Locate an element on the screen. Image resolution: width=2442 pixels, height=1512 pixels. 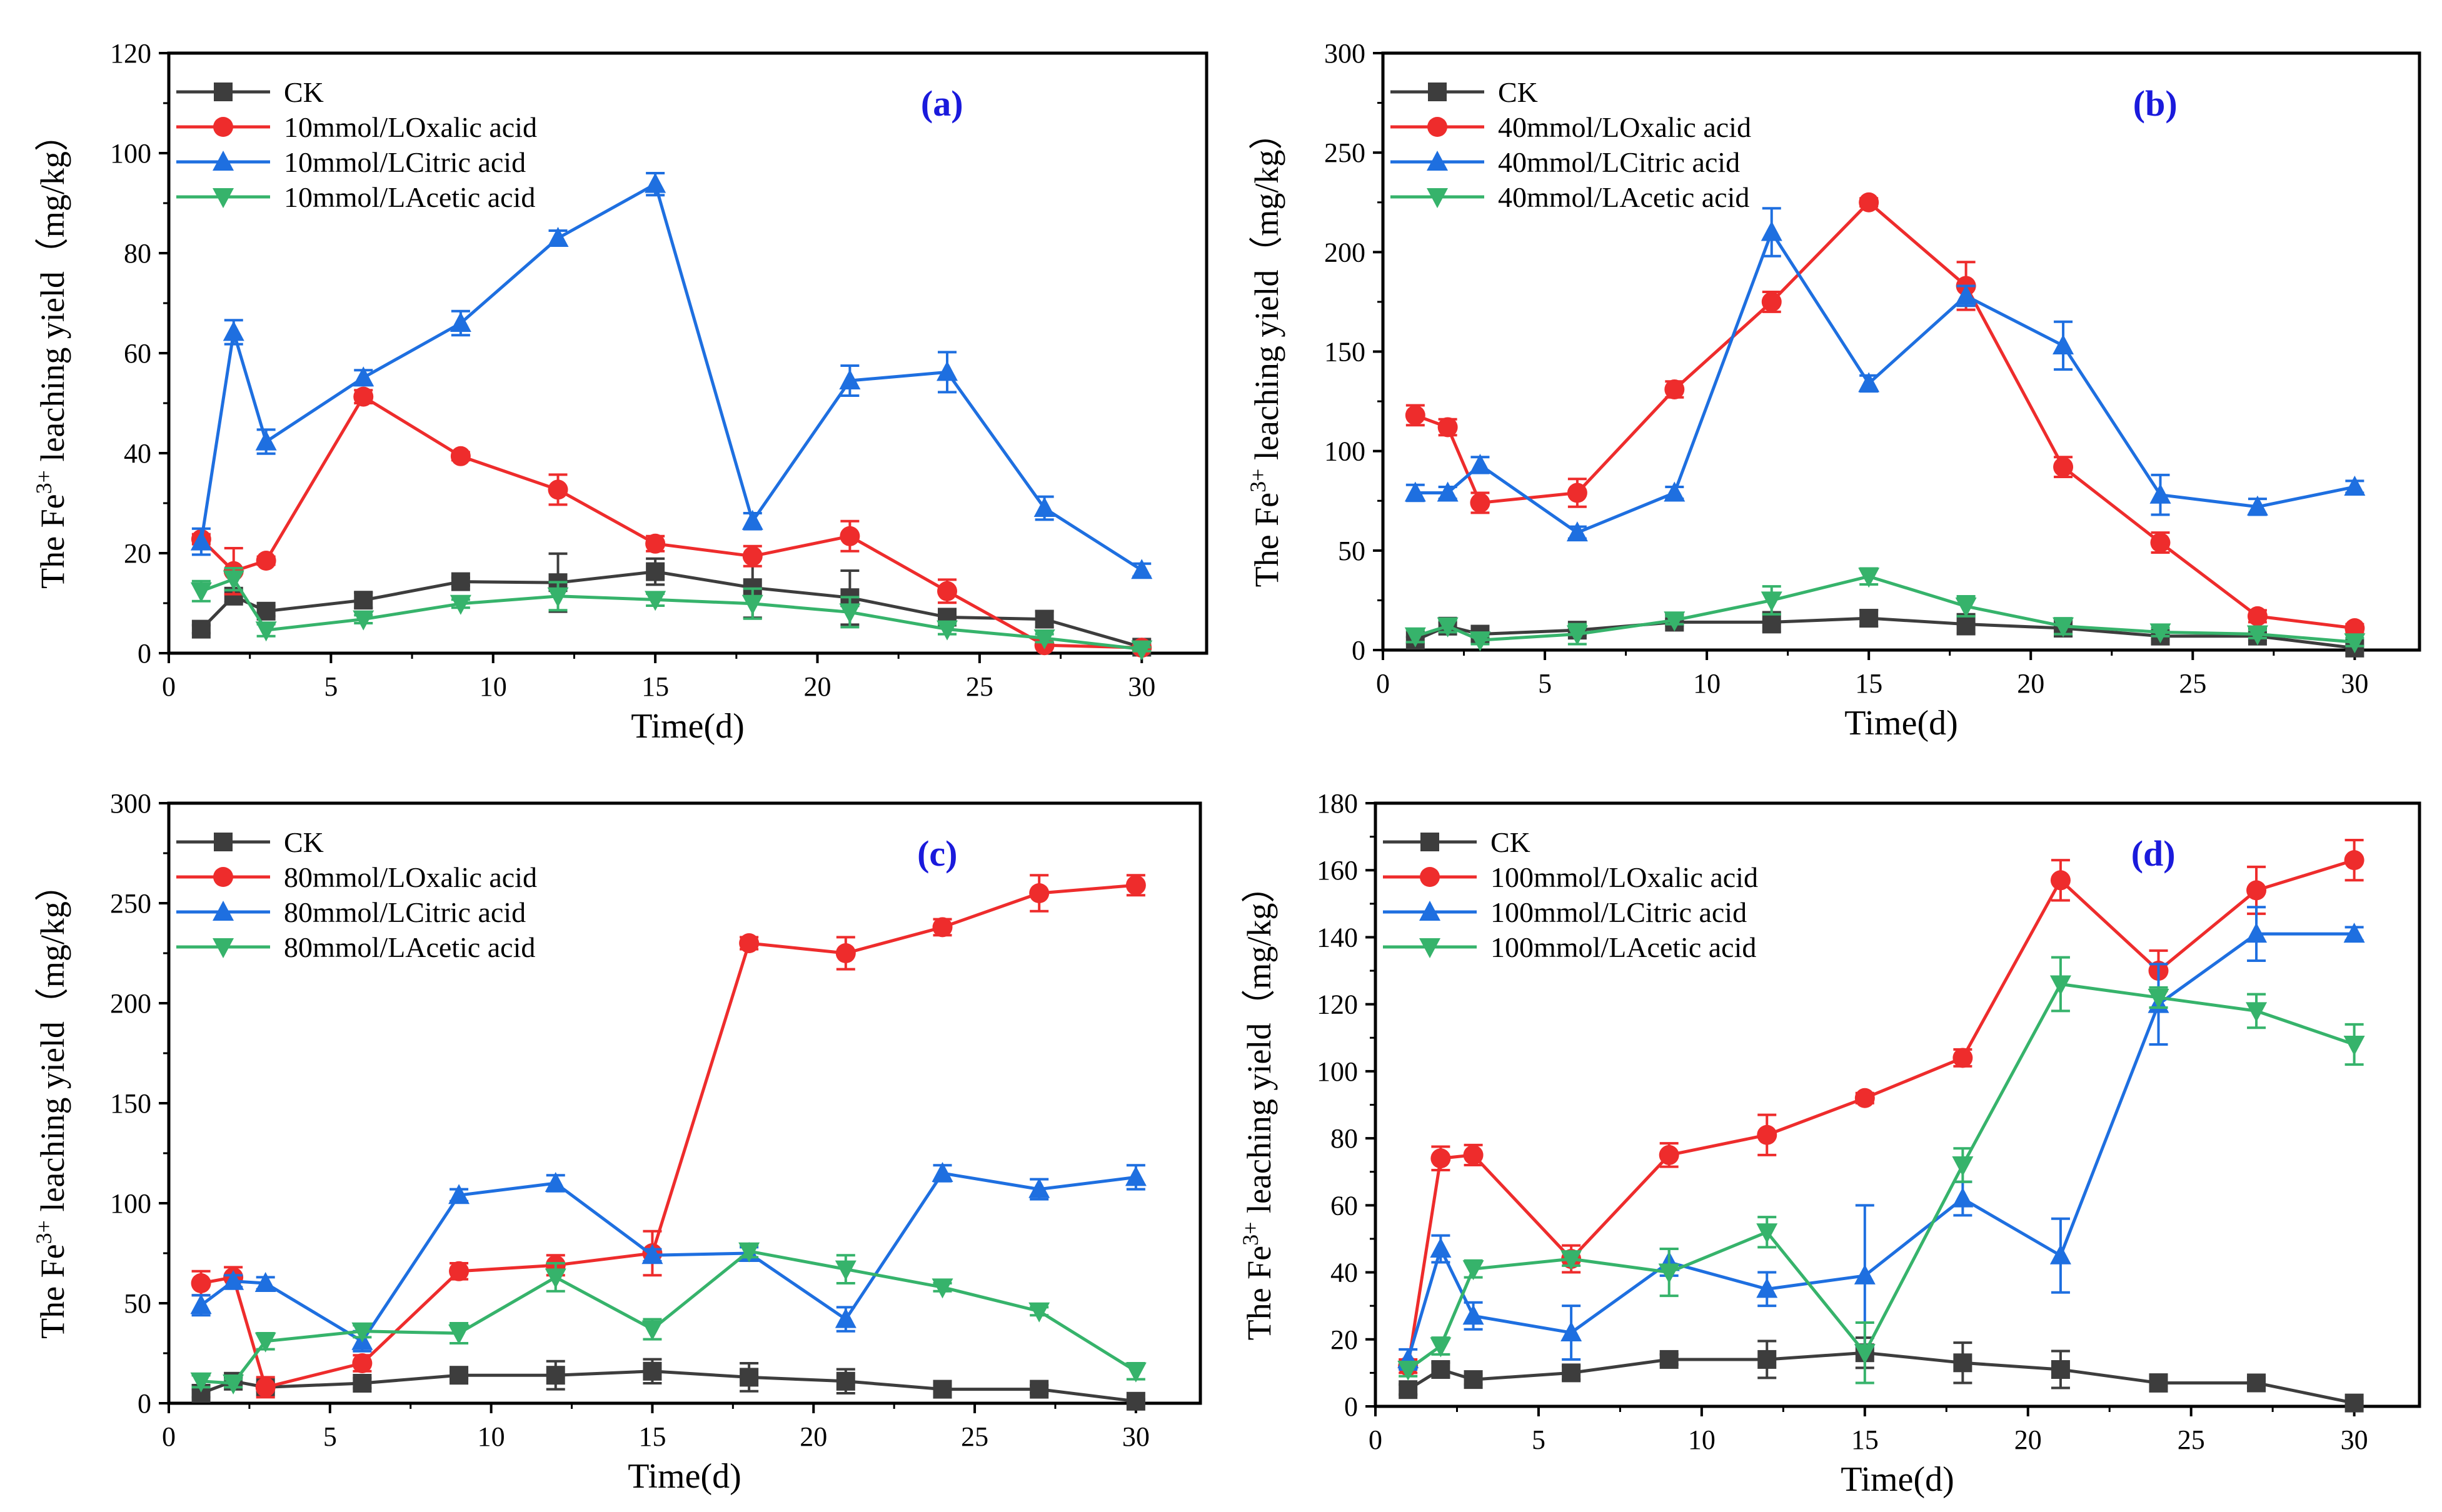
y-tick-label: 20 is located at coordinates (1344, 1339).